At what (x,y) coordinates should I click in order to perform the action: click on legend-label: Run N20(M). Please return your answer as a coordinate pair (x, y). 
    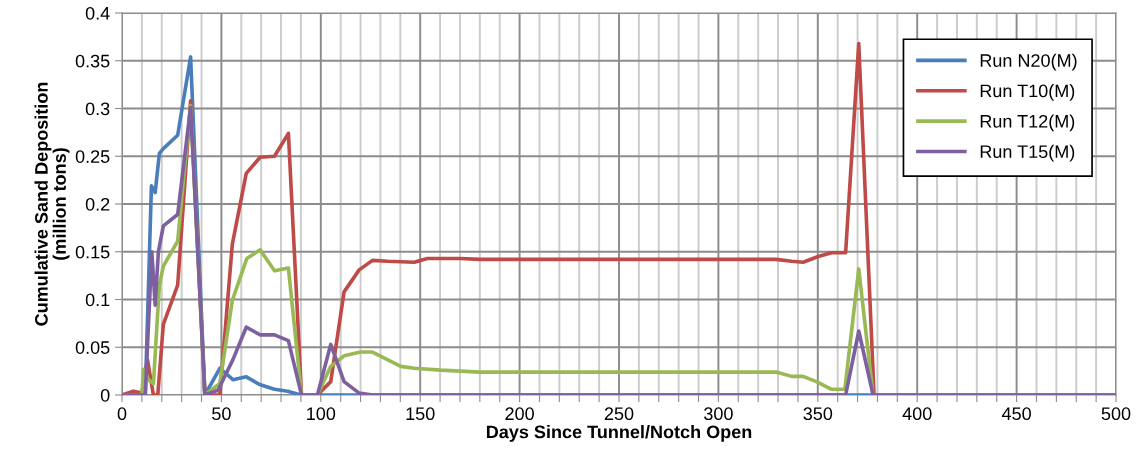
    Looking at the image, I should click on (1028, 62).